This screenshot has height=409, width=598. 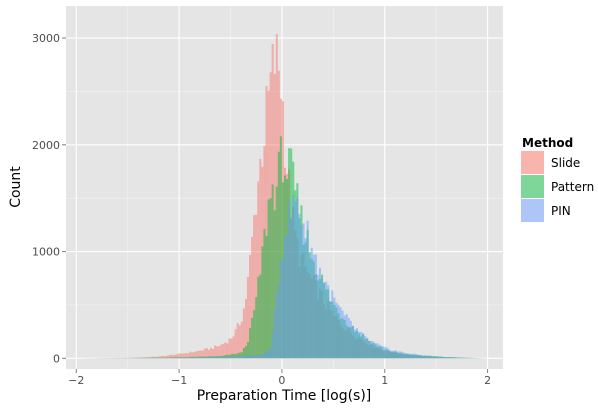 What do you see at coordinates (46, 252) in the screenshot?
I see `y-tick-label: 1000` at bounding box center [46, 252].